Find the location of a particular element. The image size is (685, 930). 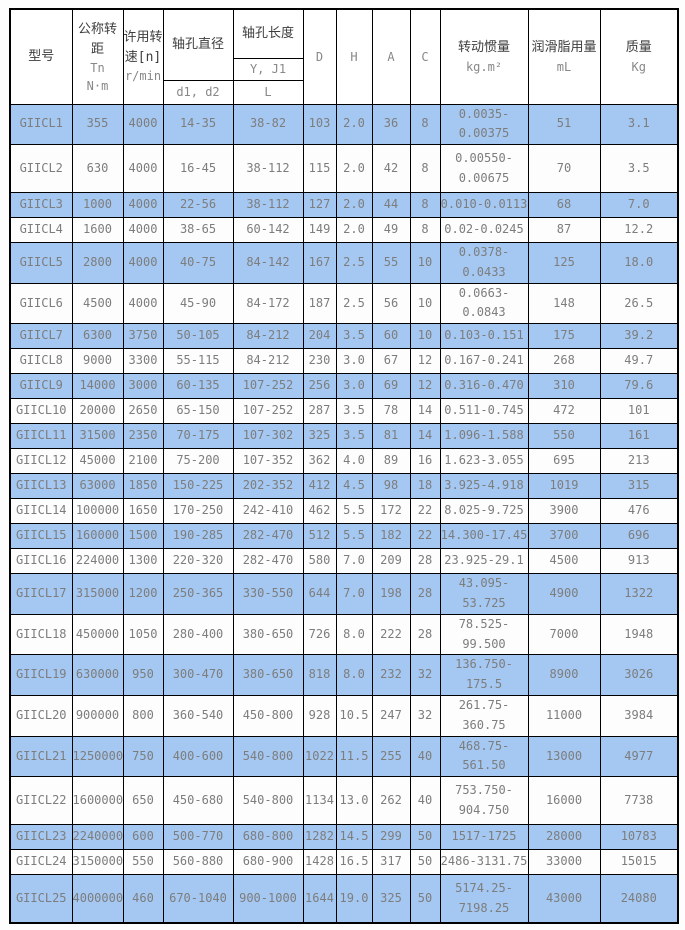

cell-bore-length: 242-410 is located at coordinates (268, 511).